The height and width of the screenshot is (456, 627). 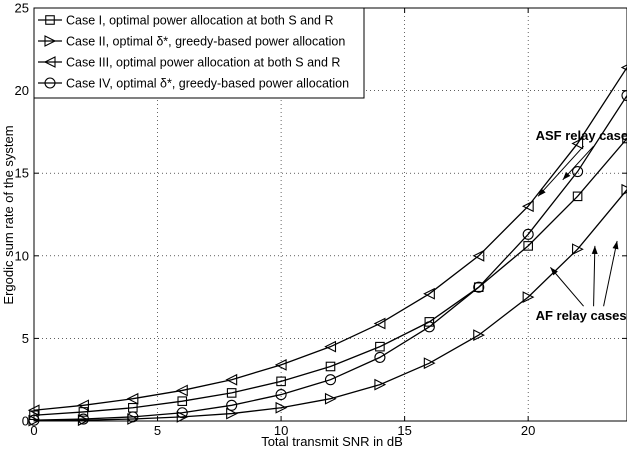 I want to click on annotation-2: AF relay cases, so click(x=581, y=281).